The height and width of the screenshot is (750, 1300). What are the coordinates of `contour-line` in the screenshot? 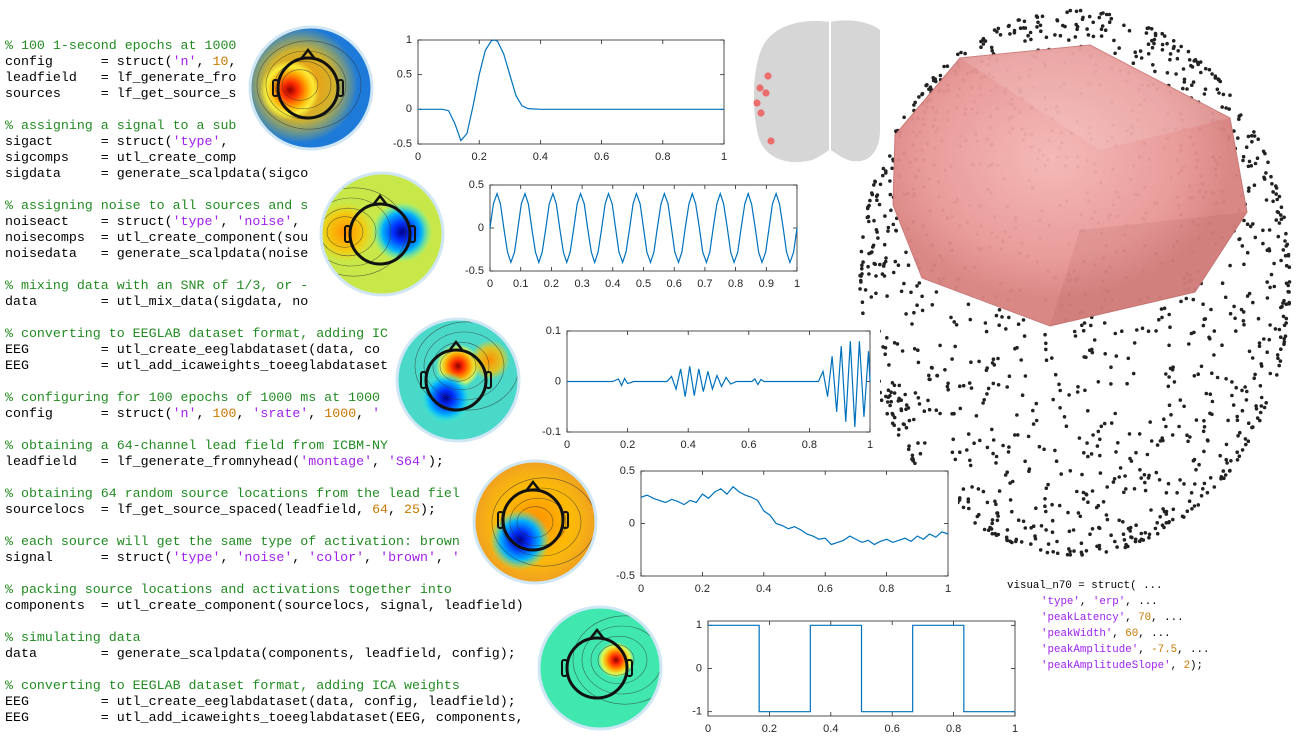 It's located at (300, 85).